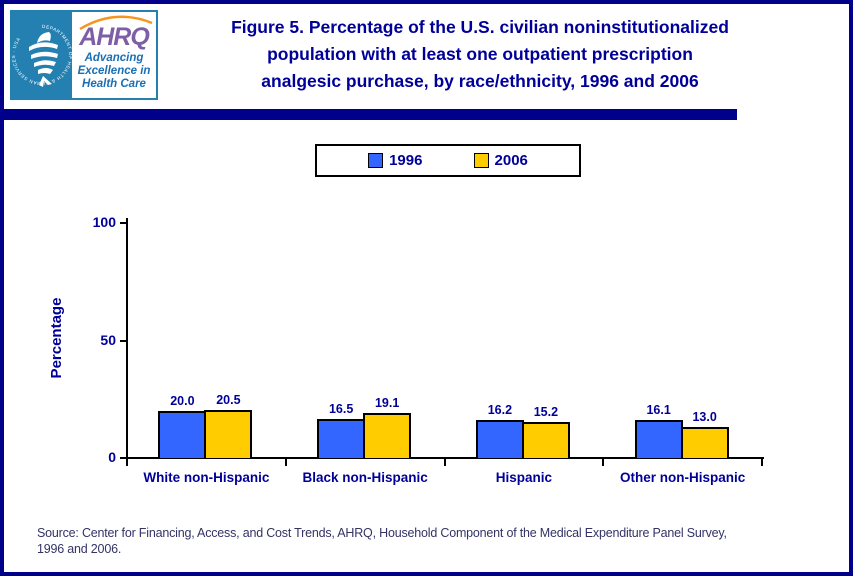  Describe the element at coordinates (406, 160) in the screenshot. I see `legend-label-1996: 1996` at that location.